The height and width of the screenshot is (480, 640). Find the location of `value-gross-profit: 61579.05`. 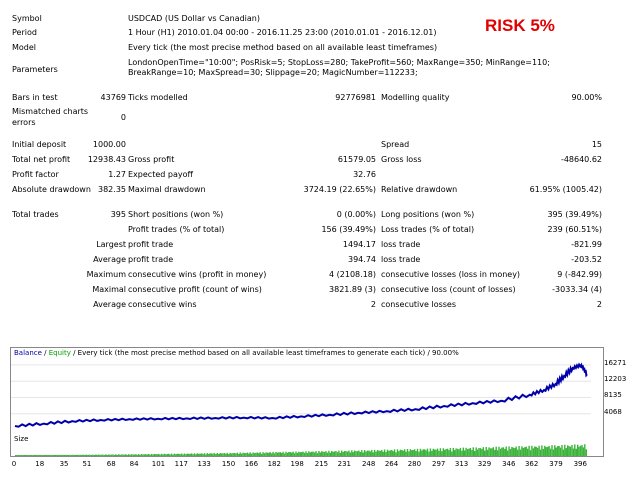

value-gross-profit: 61579.05 is located at coordinates (356, 159).